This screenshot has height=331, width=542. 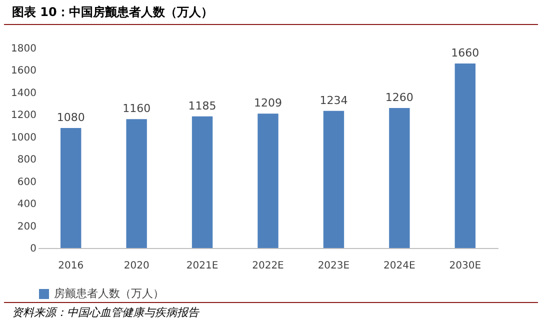 I want to click on y-tick-label: 1600, so click(x=23, y=71).